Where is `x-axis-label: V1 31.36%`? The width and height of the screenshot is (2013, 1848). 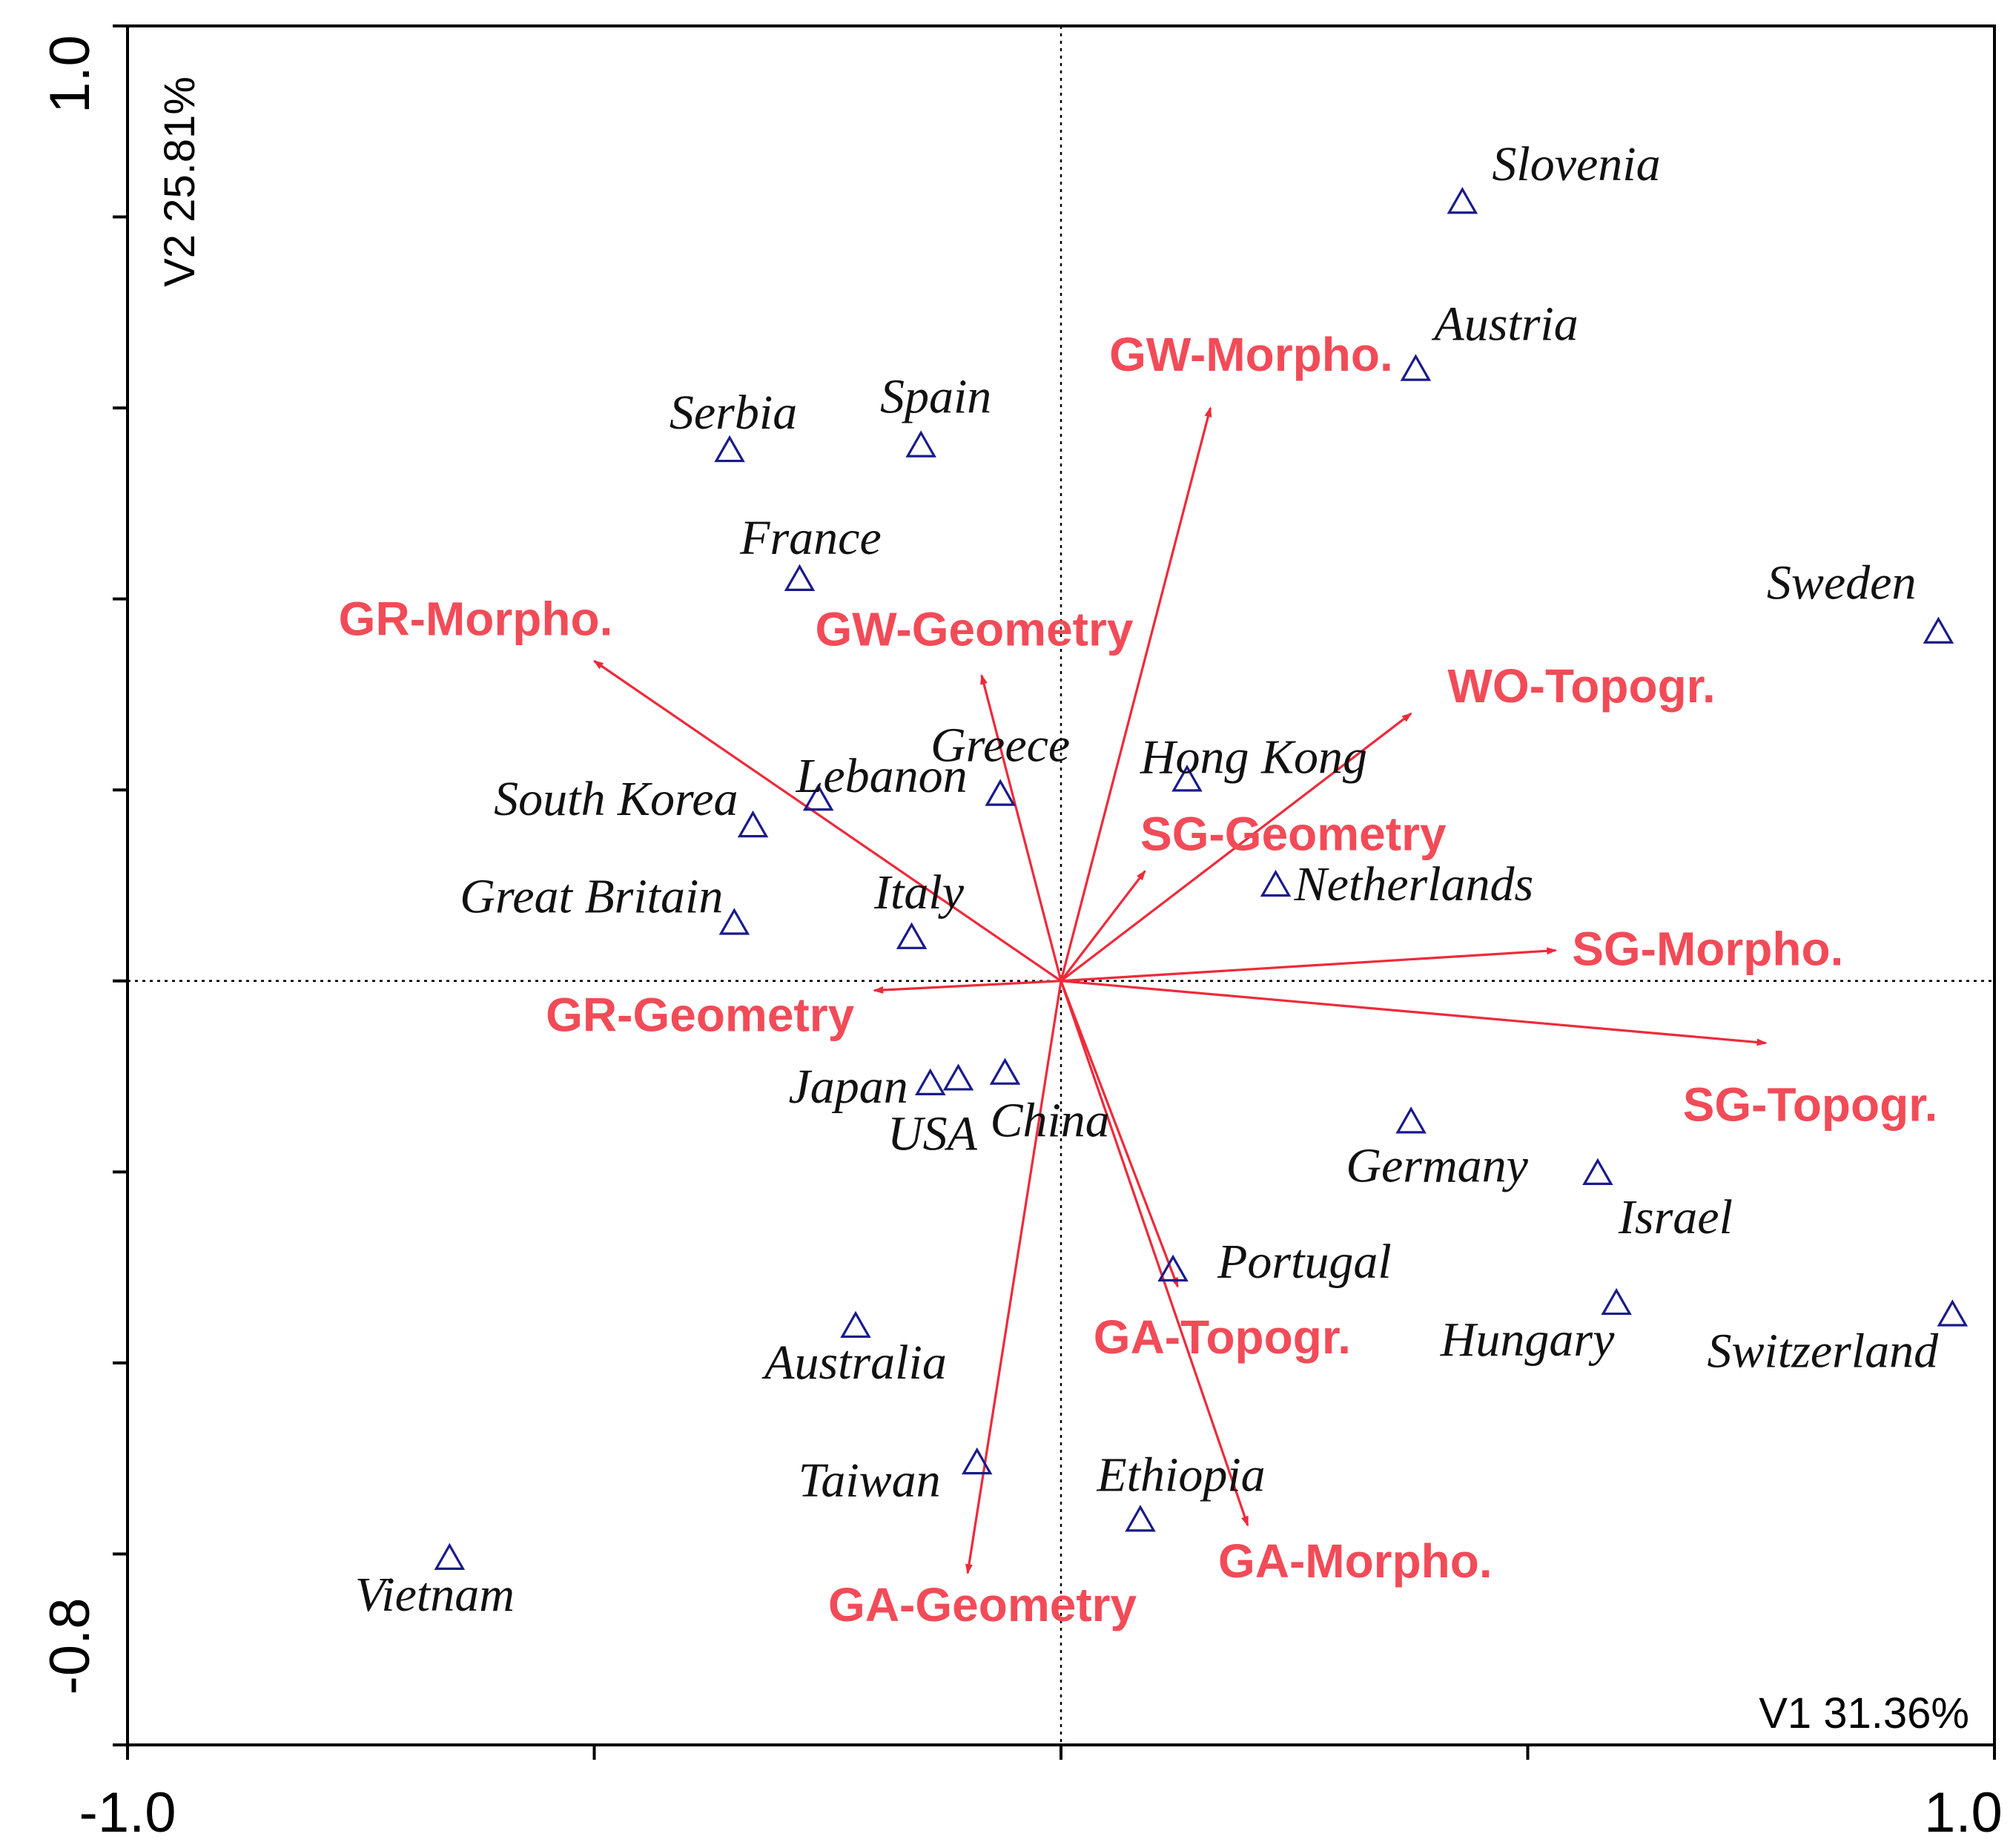 x-axis-label: V1 31.36% is located at coordinates (1864, 1713).